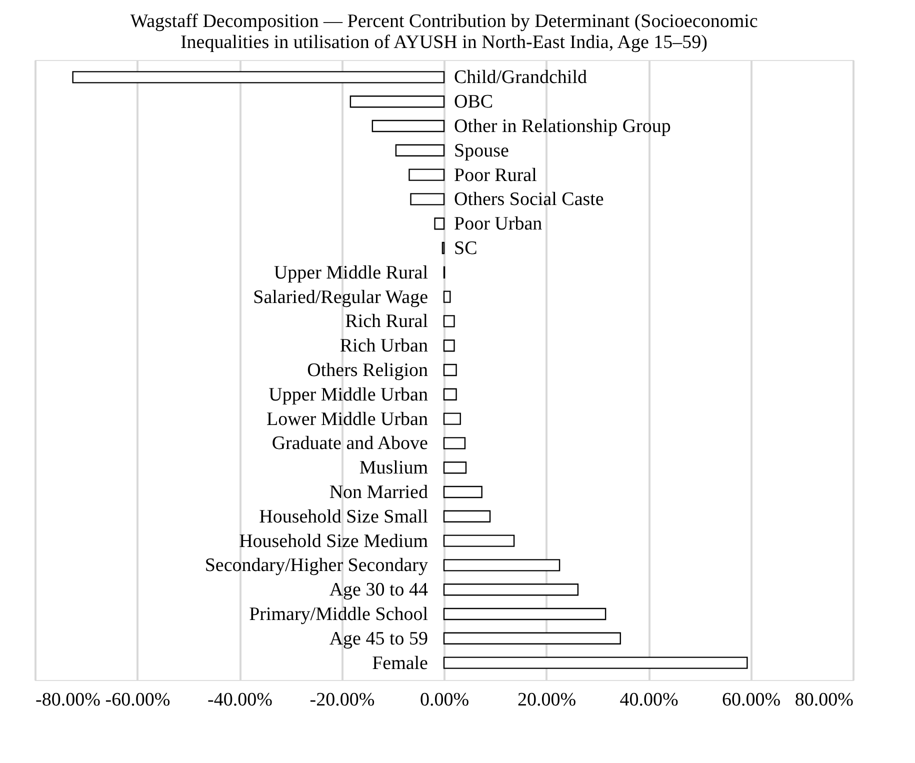 This screenshot has height=763, width=915. I want to click on y-tick-label: Household Size Medium, so click(333, 541).